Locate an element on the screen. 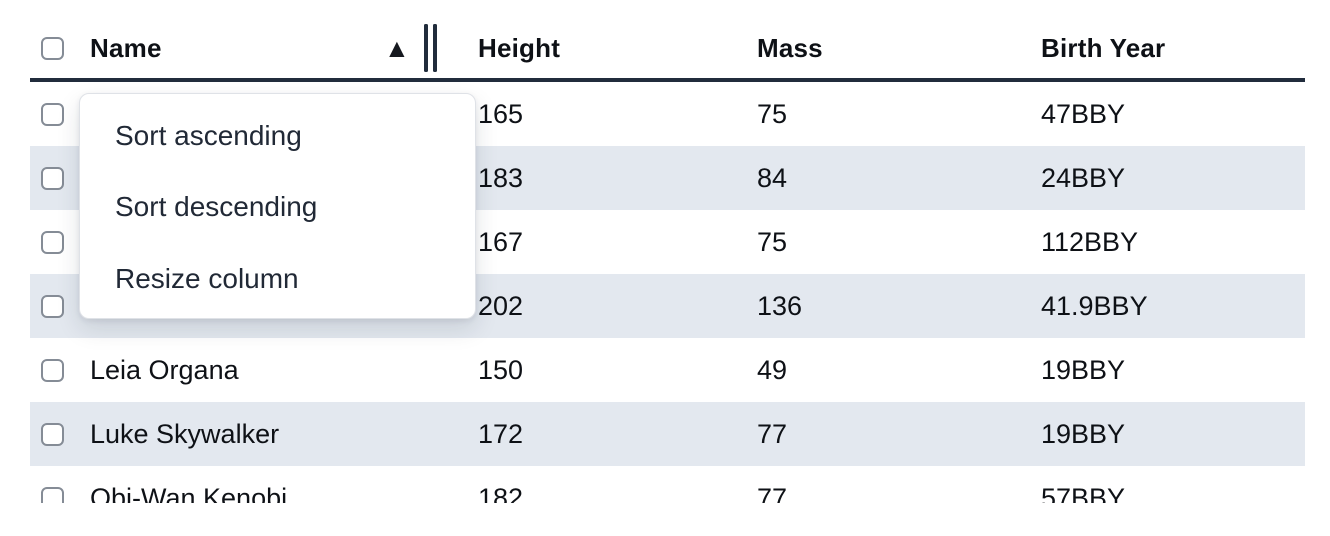 This screenshot has height=536, width=1330. menu-item-sort-ascending: Sort ascending is located at coordinates (208, 135).